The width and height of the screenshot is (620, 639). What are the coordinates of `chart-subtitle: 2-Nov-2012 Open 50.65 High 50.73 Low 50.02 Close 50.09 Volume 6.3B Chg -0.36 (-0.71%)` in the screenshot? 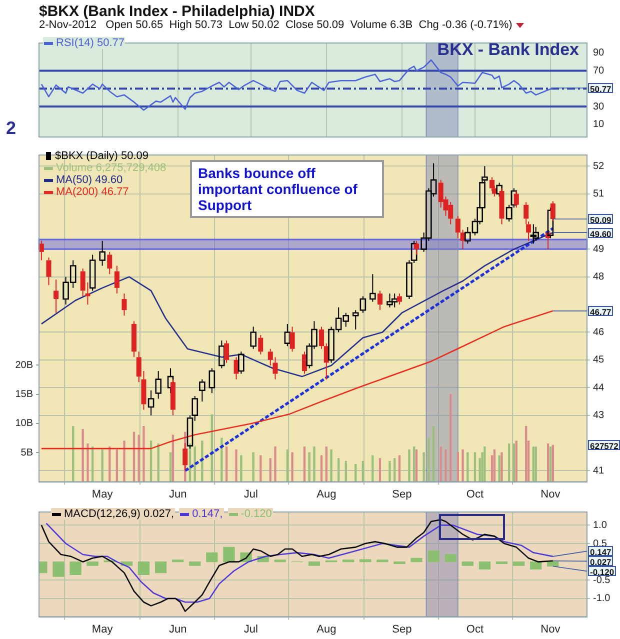 It's located at (276, 25).